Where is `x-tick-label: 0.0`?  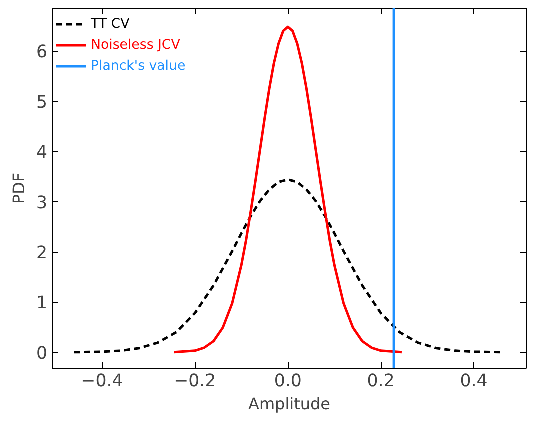
x-tick-label: 0.0 is located at coordinates (288, 382).